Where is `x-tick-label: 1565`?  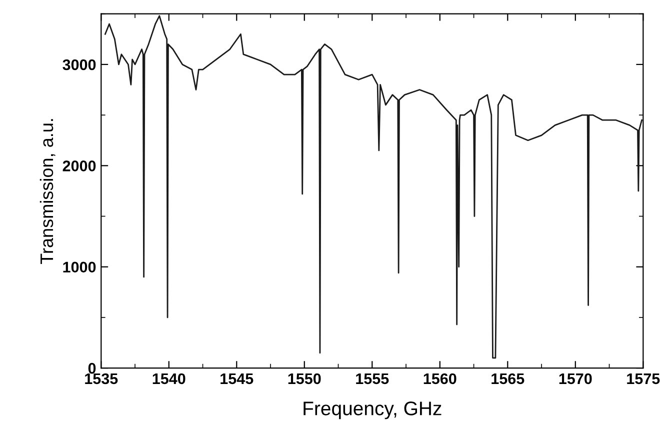 x-tick-label: 1565 is located at coordinates (508, 378).